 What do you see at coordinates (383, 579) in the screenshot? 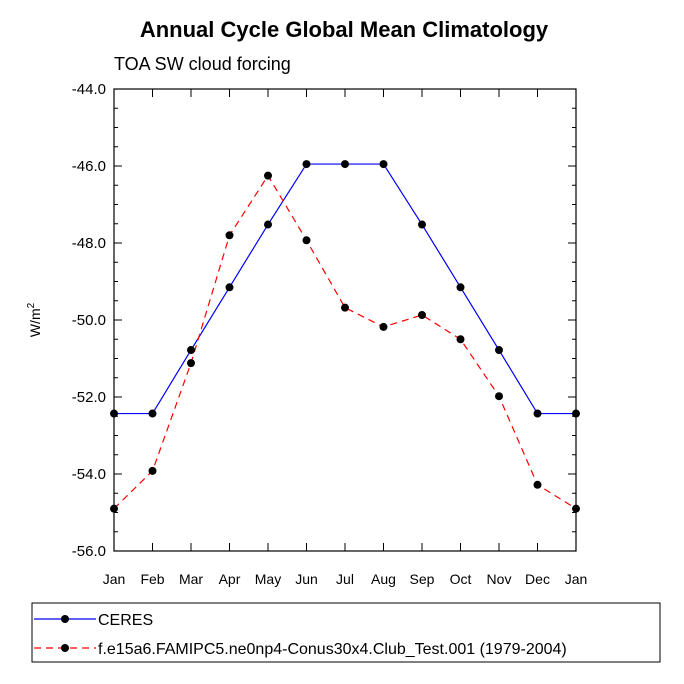
I see `x-tick-label: Aug` at bounding box center [383, 579].